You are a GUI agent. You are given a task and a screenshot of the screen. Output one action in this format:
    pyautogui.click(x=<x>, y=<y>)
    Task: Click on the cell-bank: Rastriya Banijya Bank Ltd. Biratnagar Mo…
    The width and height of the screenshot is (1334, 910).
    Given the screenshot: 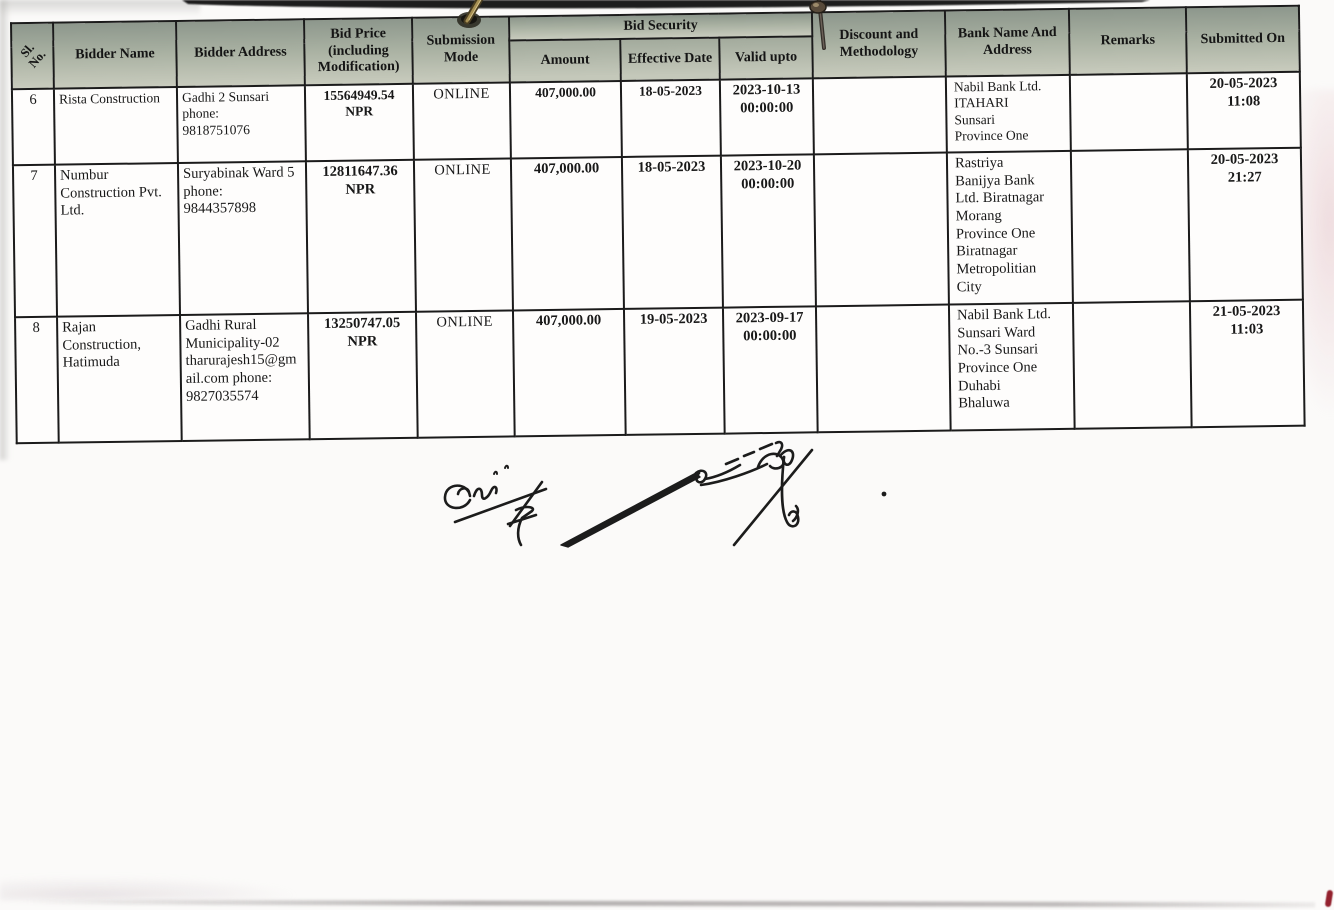 What is the action you would take?
    pyautogui.click(x=1009, y=227)
    